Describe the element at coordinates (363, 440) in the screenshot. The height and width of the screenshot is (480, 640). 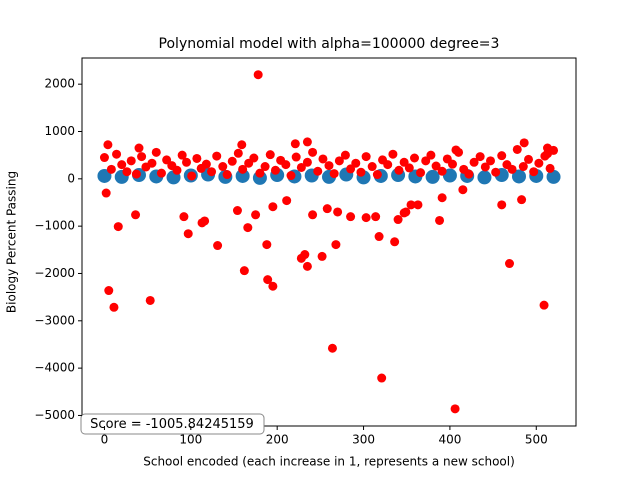
I see `x-tick-label: 300` at that location.